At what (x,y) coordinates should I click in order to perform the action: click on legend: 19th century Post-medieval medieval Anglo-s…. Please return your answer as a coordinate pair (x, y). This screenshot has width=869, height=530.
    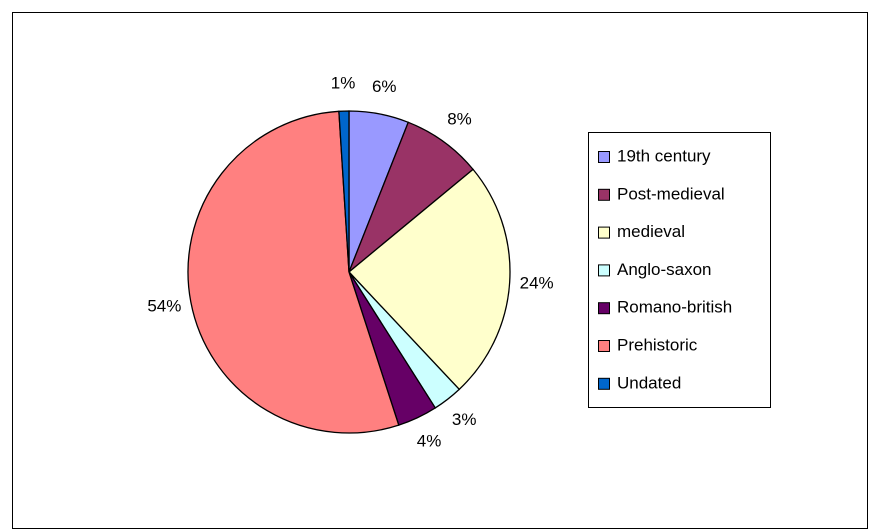
    Looking at the image, I should click on (679, 270).